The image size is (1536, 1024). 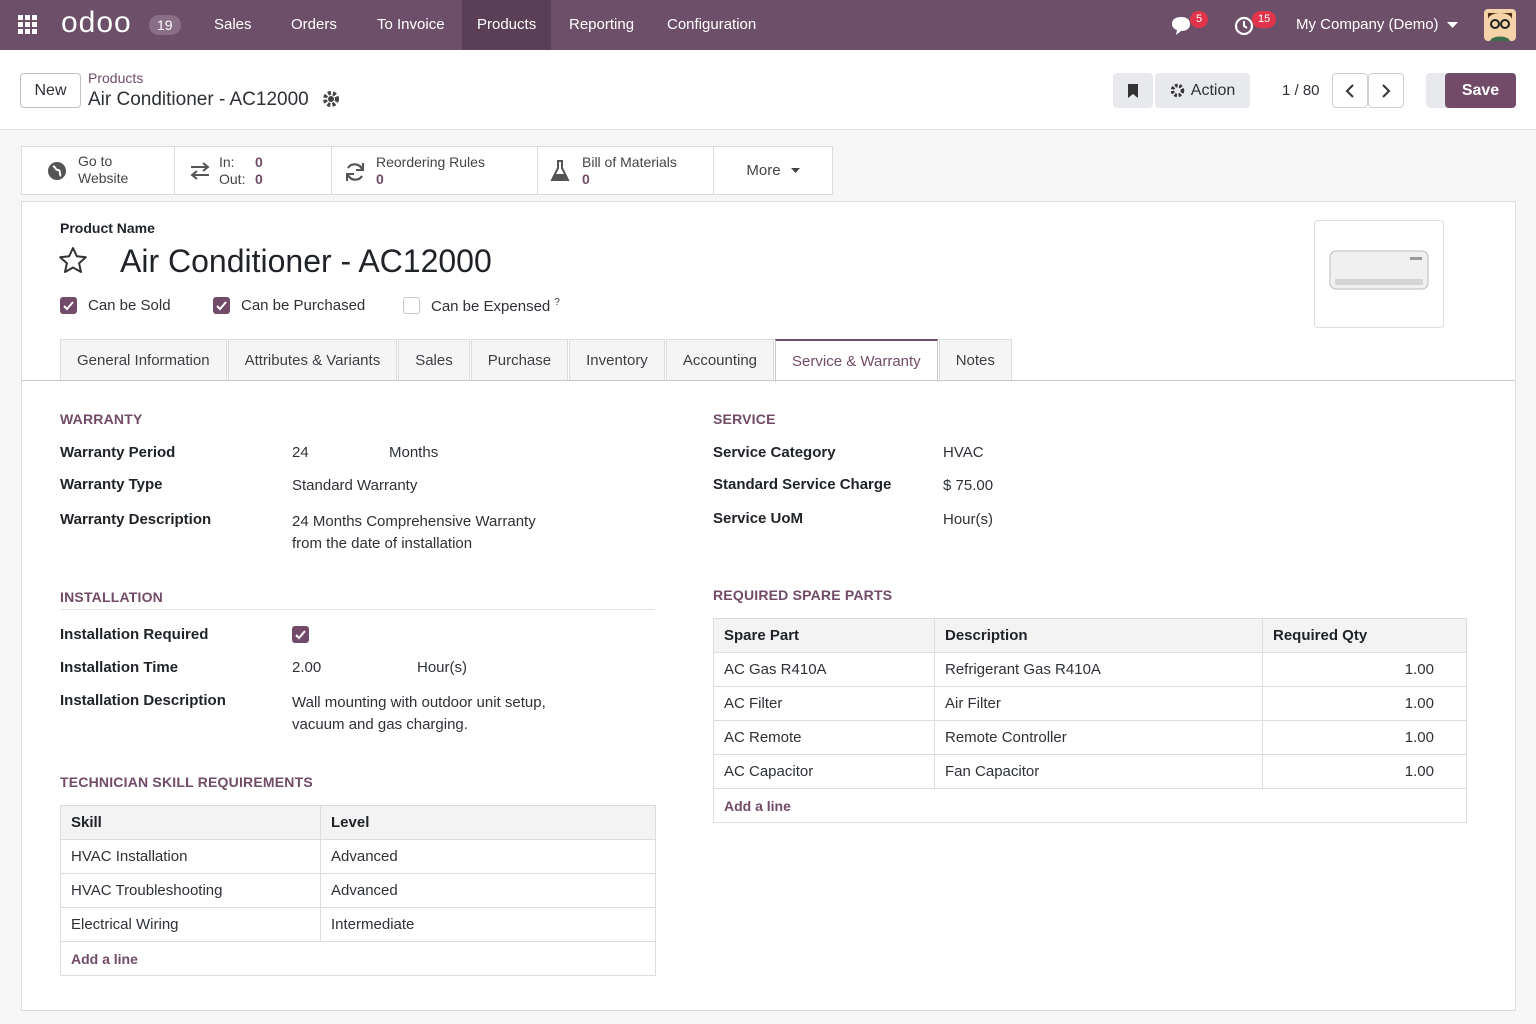 I want to click on table-row: AC Remote Remote Controller 1.00, so click(x=1090, y=737).